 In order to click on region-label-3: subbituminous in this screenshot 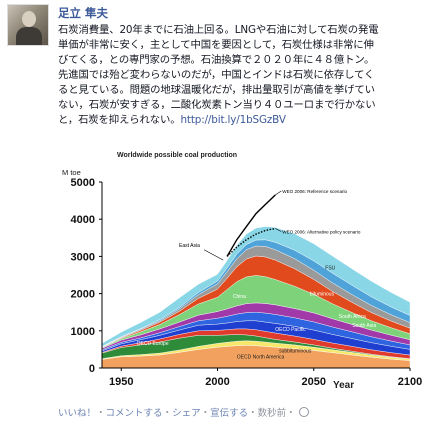, I will do `click(295, 351)`.